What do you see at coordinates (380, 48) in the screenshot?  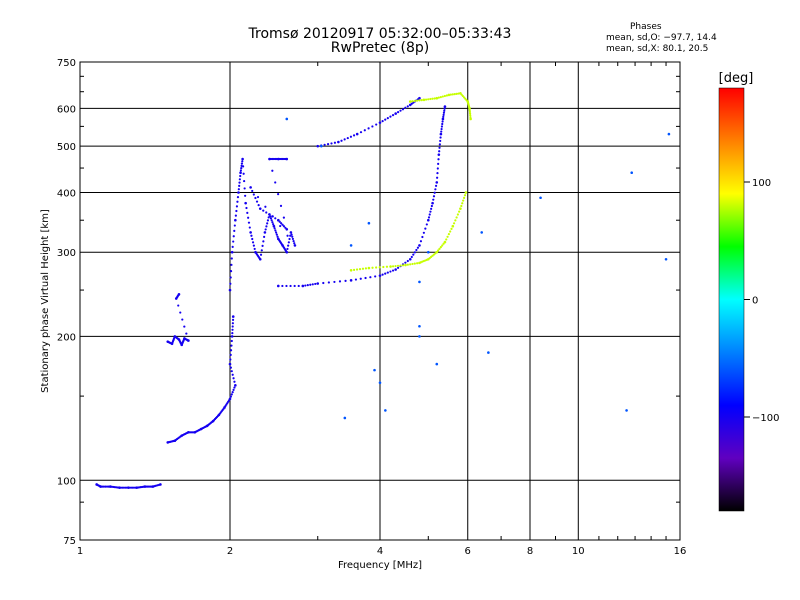 I see `chart-subtitle: RwPretec (8p)` at bounding box center [380, 48].